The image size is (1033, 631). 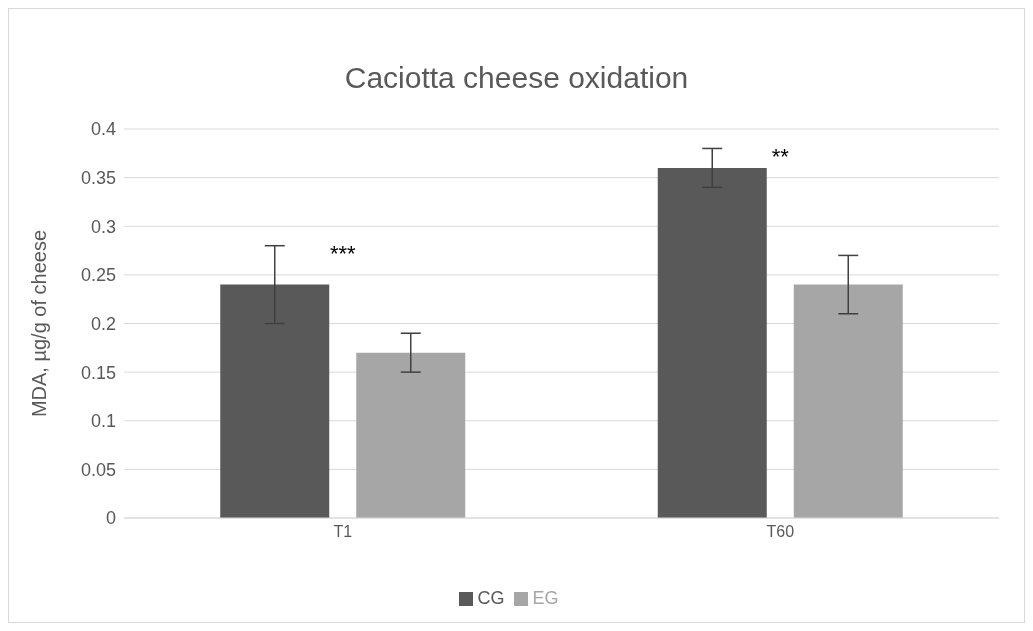 What do you see at coordinates (516, 78) in the screenshot?
I see `chart-title: Caciotta cheese oxidation` at bounding box center [516, 78].